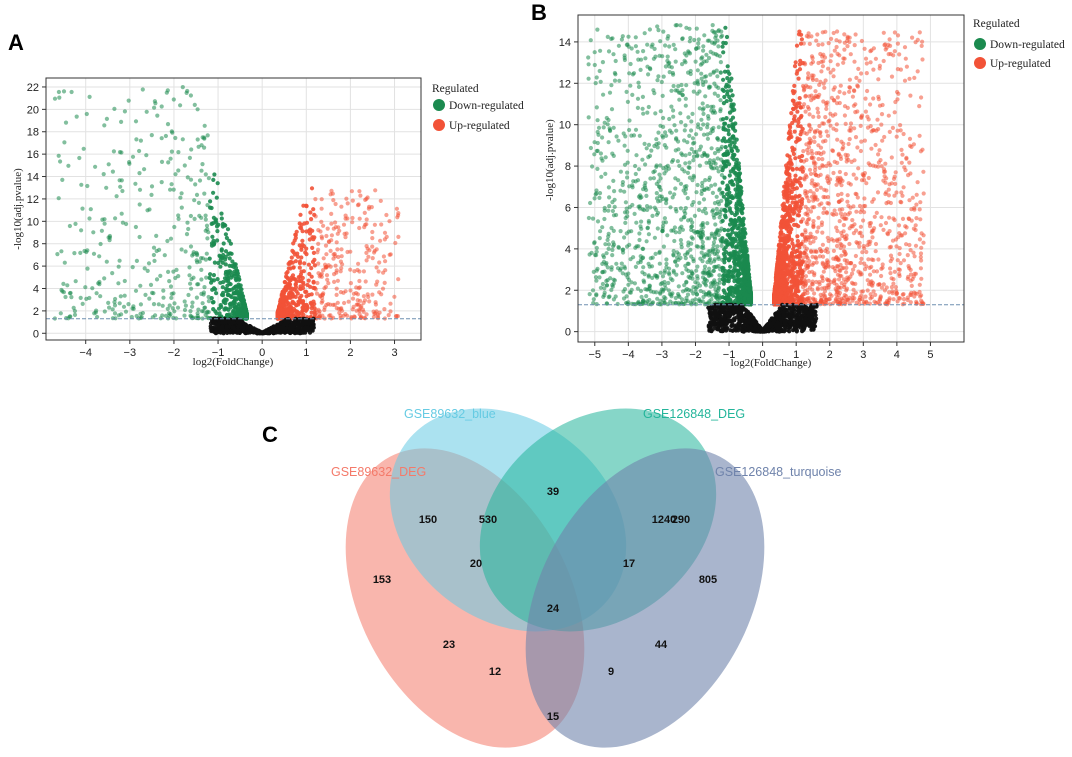 The width and height of the screenshot is (1072, 757). What do you see at coordinates (36, 312) in the screenshot?
I see `y-tick-label: 2` at bounding box center [36, 312].